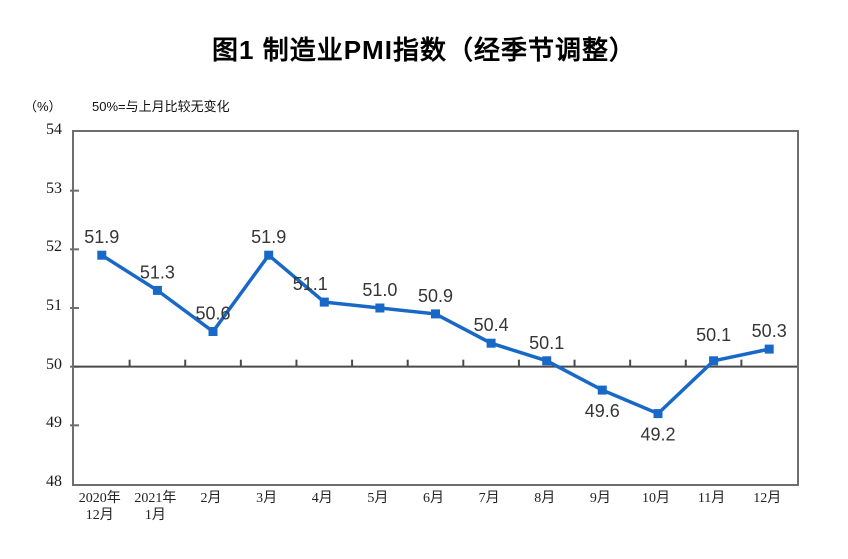 The width and height of the screenshot is (848, 559). Describe the element at coordinates (489, 498) in the screenshot. I see `x-axis-label: 7月` at that location.